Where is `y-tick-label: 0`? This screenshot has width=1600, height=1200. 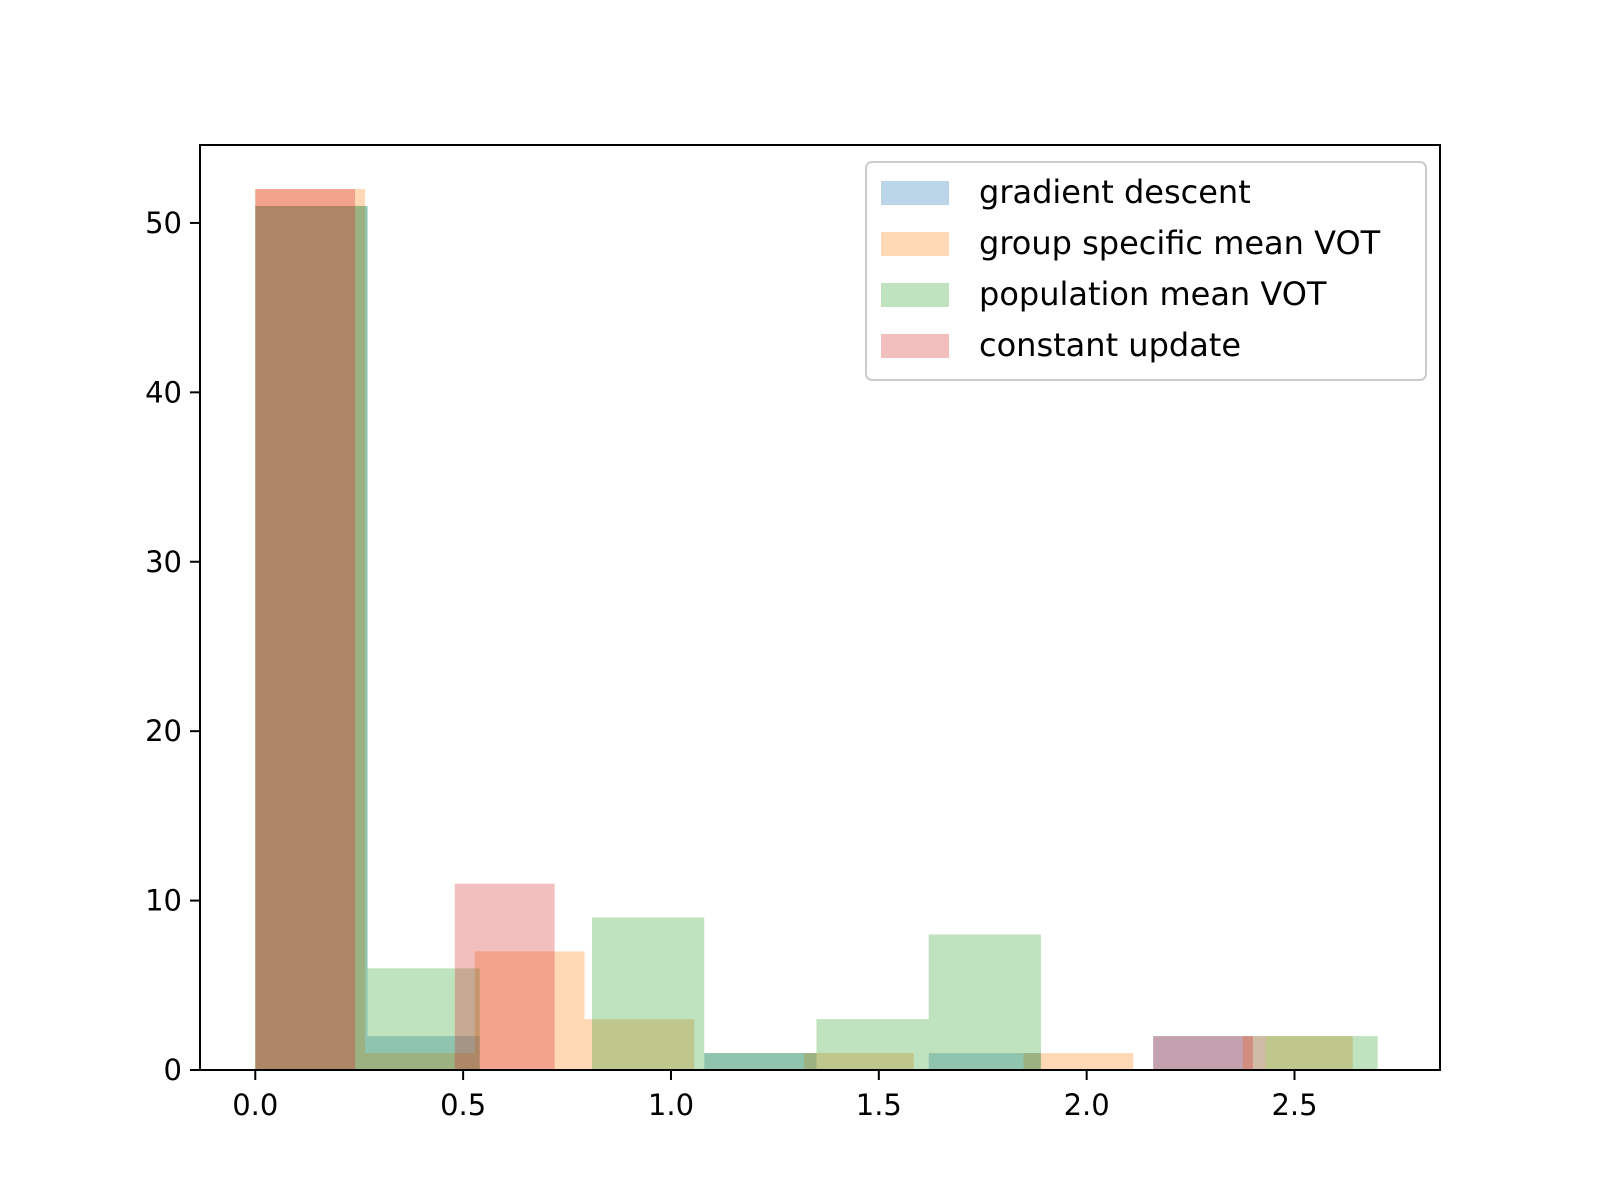
y-tick-label: 0 is located at coordinates (173, 1070).